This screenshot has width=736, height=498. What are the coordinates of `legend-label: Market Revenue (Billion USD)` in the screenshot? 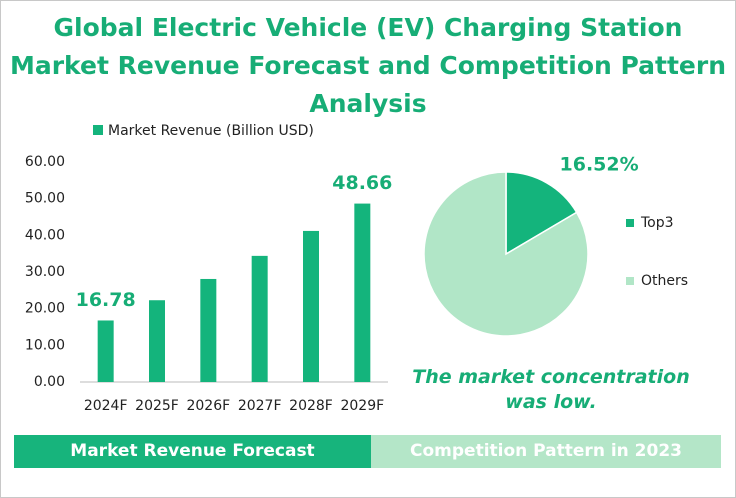 It's located at (211, 131).